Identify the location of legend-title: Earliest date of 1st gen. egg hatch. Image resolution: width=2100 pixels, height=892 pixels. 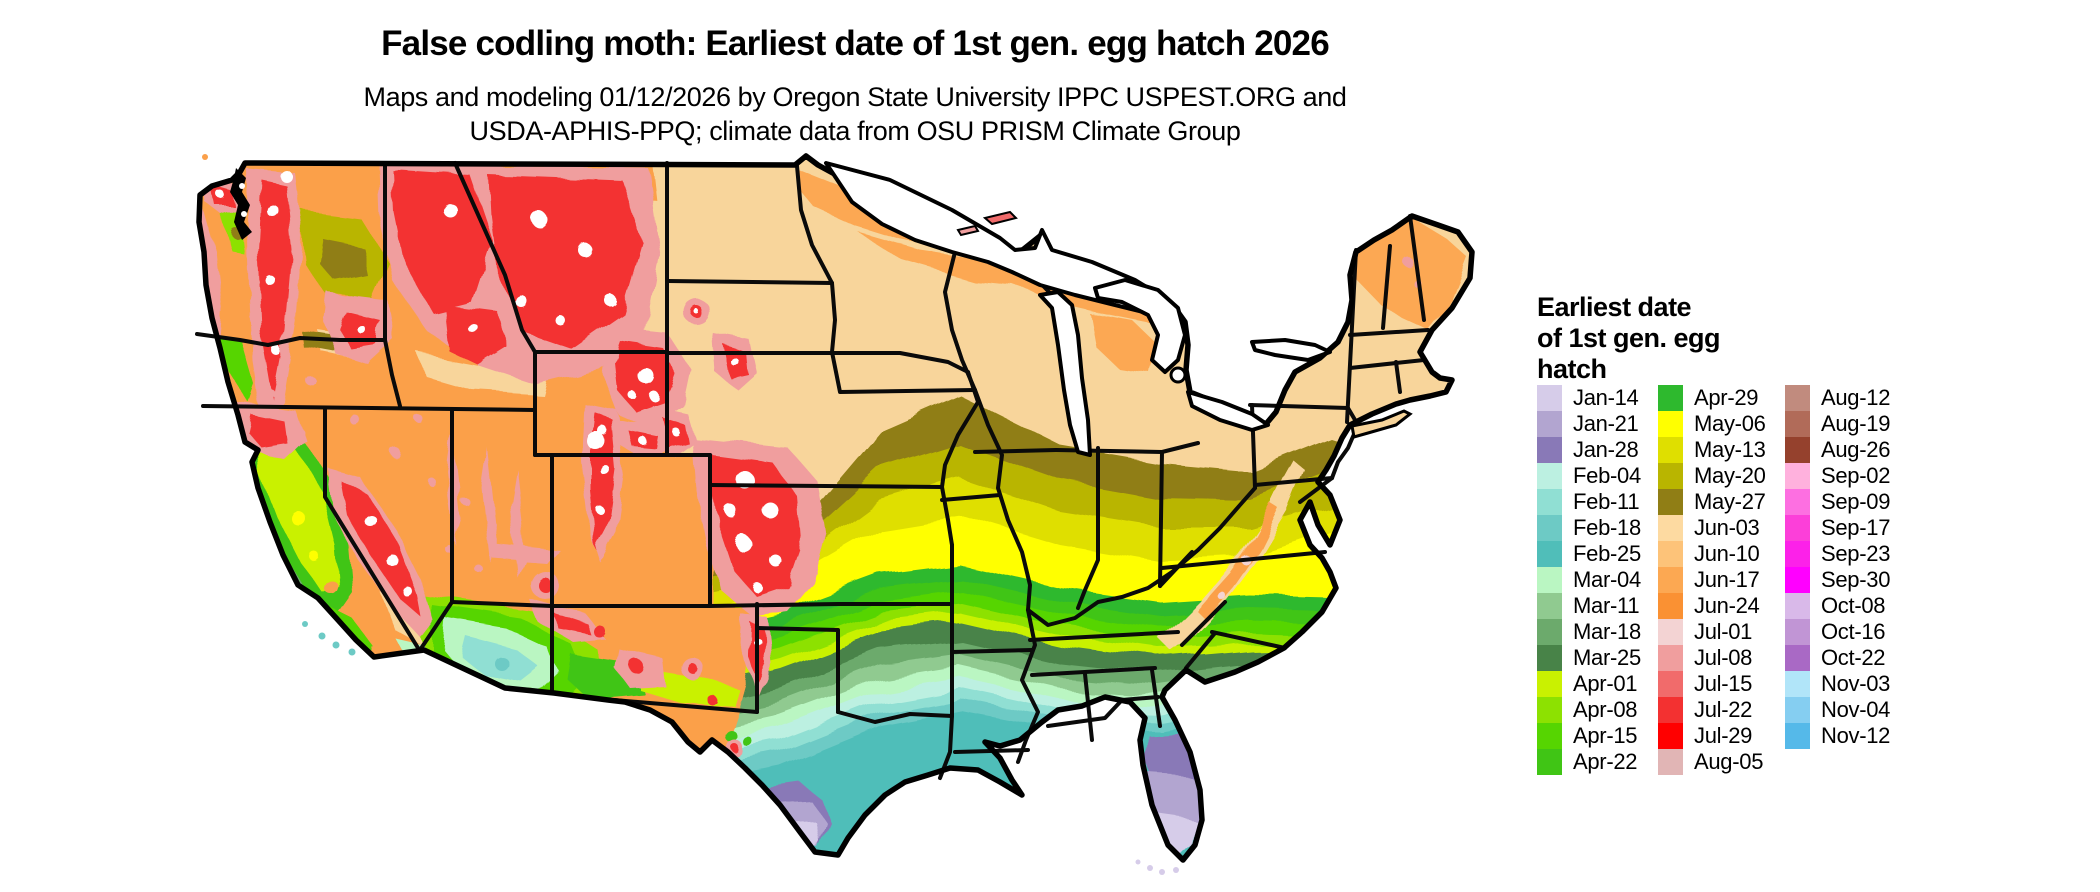
(1767, 338).